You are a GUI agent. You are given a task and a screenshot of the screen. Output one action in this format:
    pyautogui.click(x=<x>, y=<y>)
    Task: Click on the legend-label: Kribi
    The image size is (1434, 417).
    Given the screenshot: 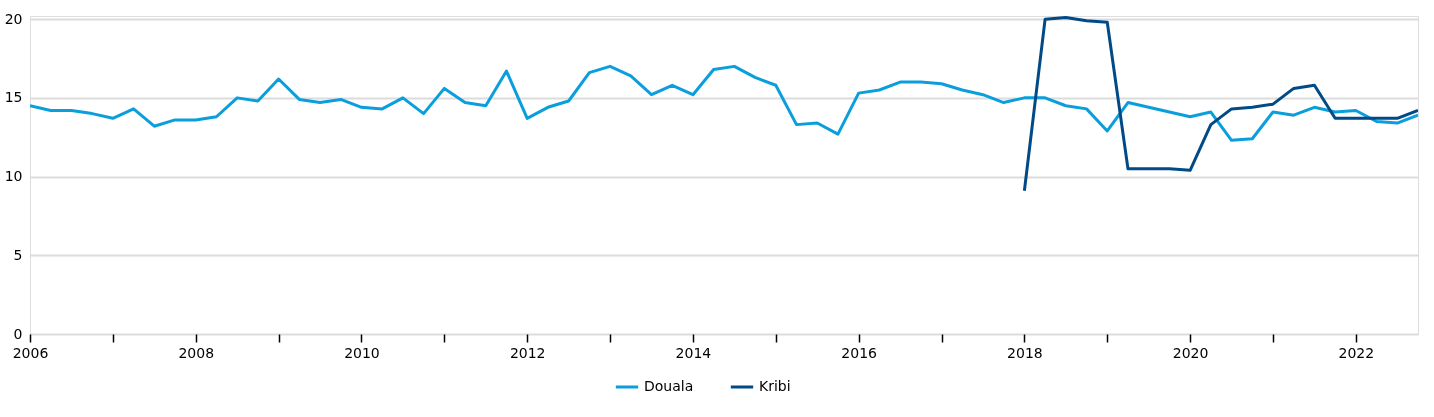 What is the action you would take?
    pyautogui.click(x=775, y=386)
    